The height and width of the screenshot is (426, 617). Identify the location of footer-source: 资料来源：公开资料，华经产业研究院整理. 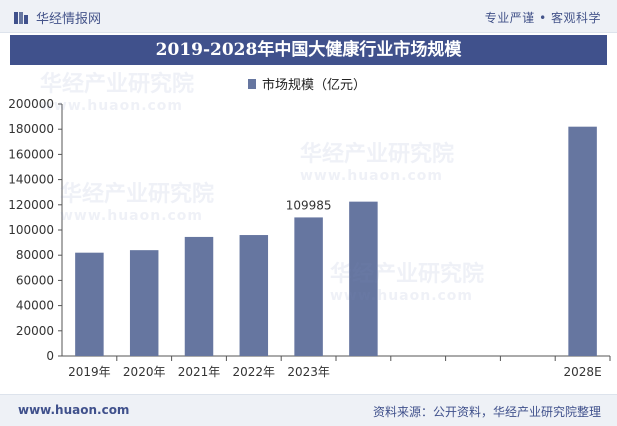
(486, 412).